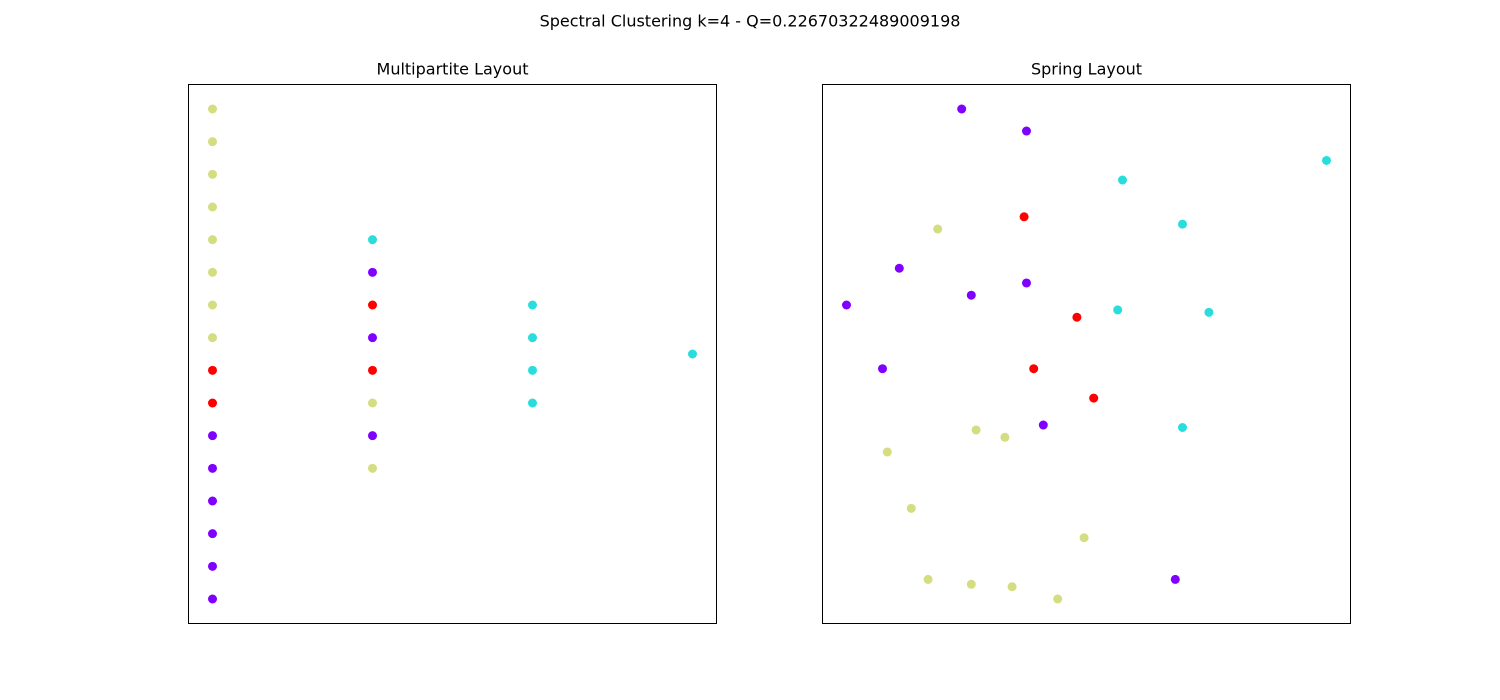 The width and height of the screenshot is (1500, 700). Describe the element at coordinates (1086, 69) in the screenshot. I see `subplot-title: Spring Layout` at that location.